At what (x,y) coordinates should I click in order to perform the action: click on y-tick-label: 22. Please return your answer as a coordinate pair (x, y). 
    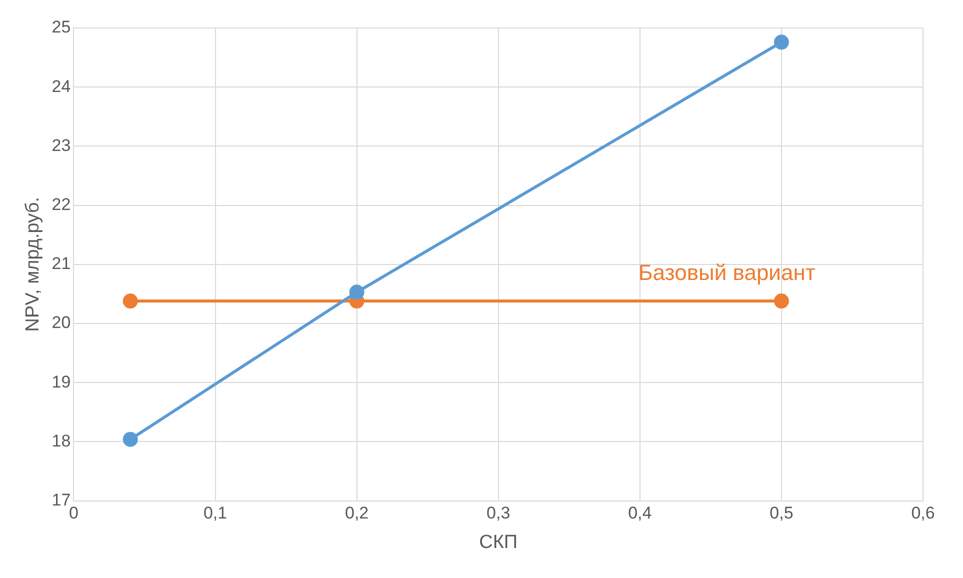
    Looking at the image, I should click on (61, 204).